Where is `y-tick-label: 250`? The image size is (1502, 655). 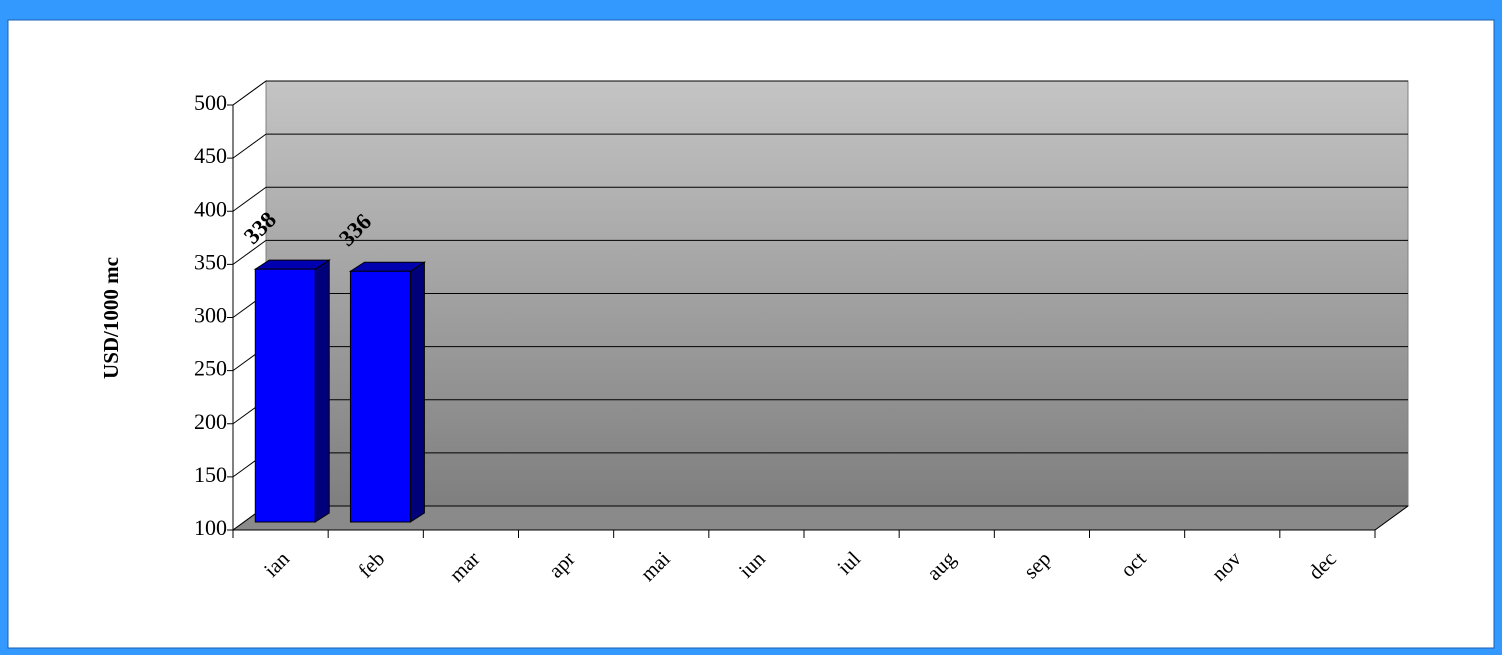
y-tick-label: 250 is located at coordinates (210, 368).